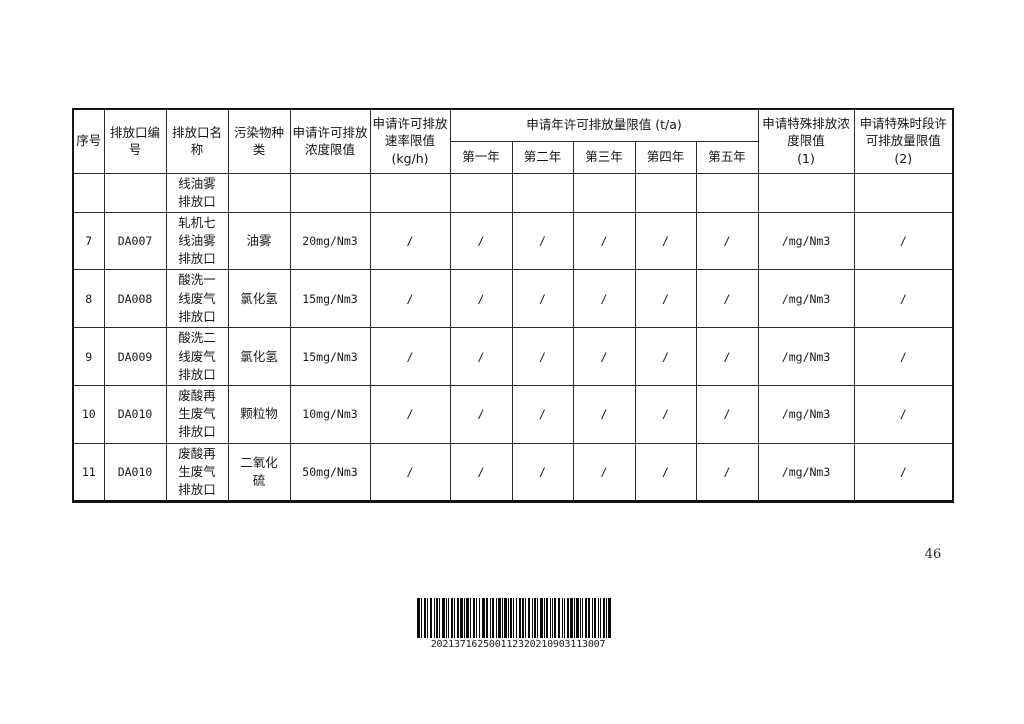 Image resolution: width=1024 pixels, height=724 pixels. I want to click on cell-outlet-name: 线油雾 排放口, so click(197, 192).